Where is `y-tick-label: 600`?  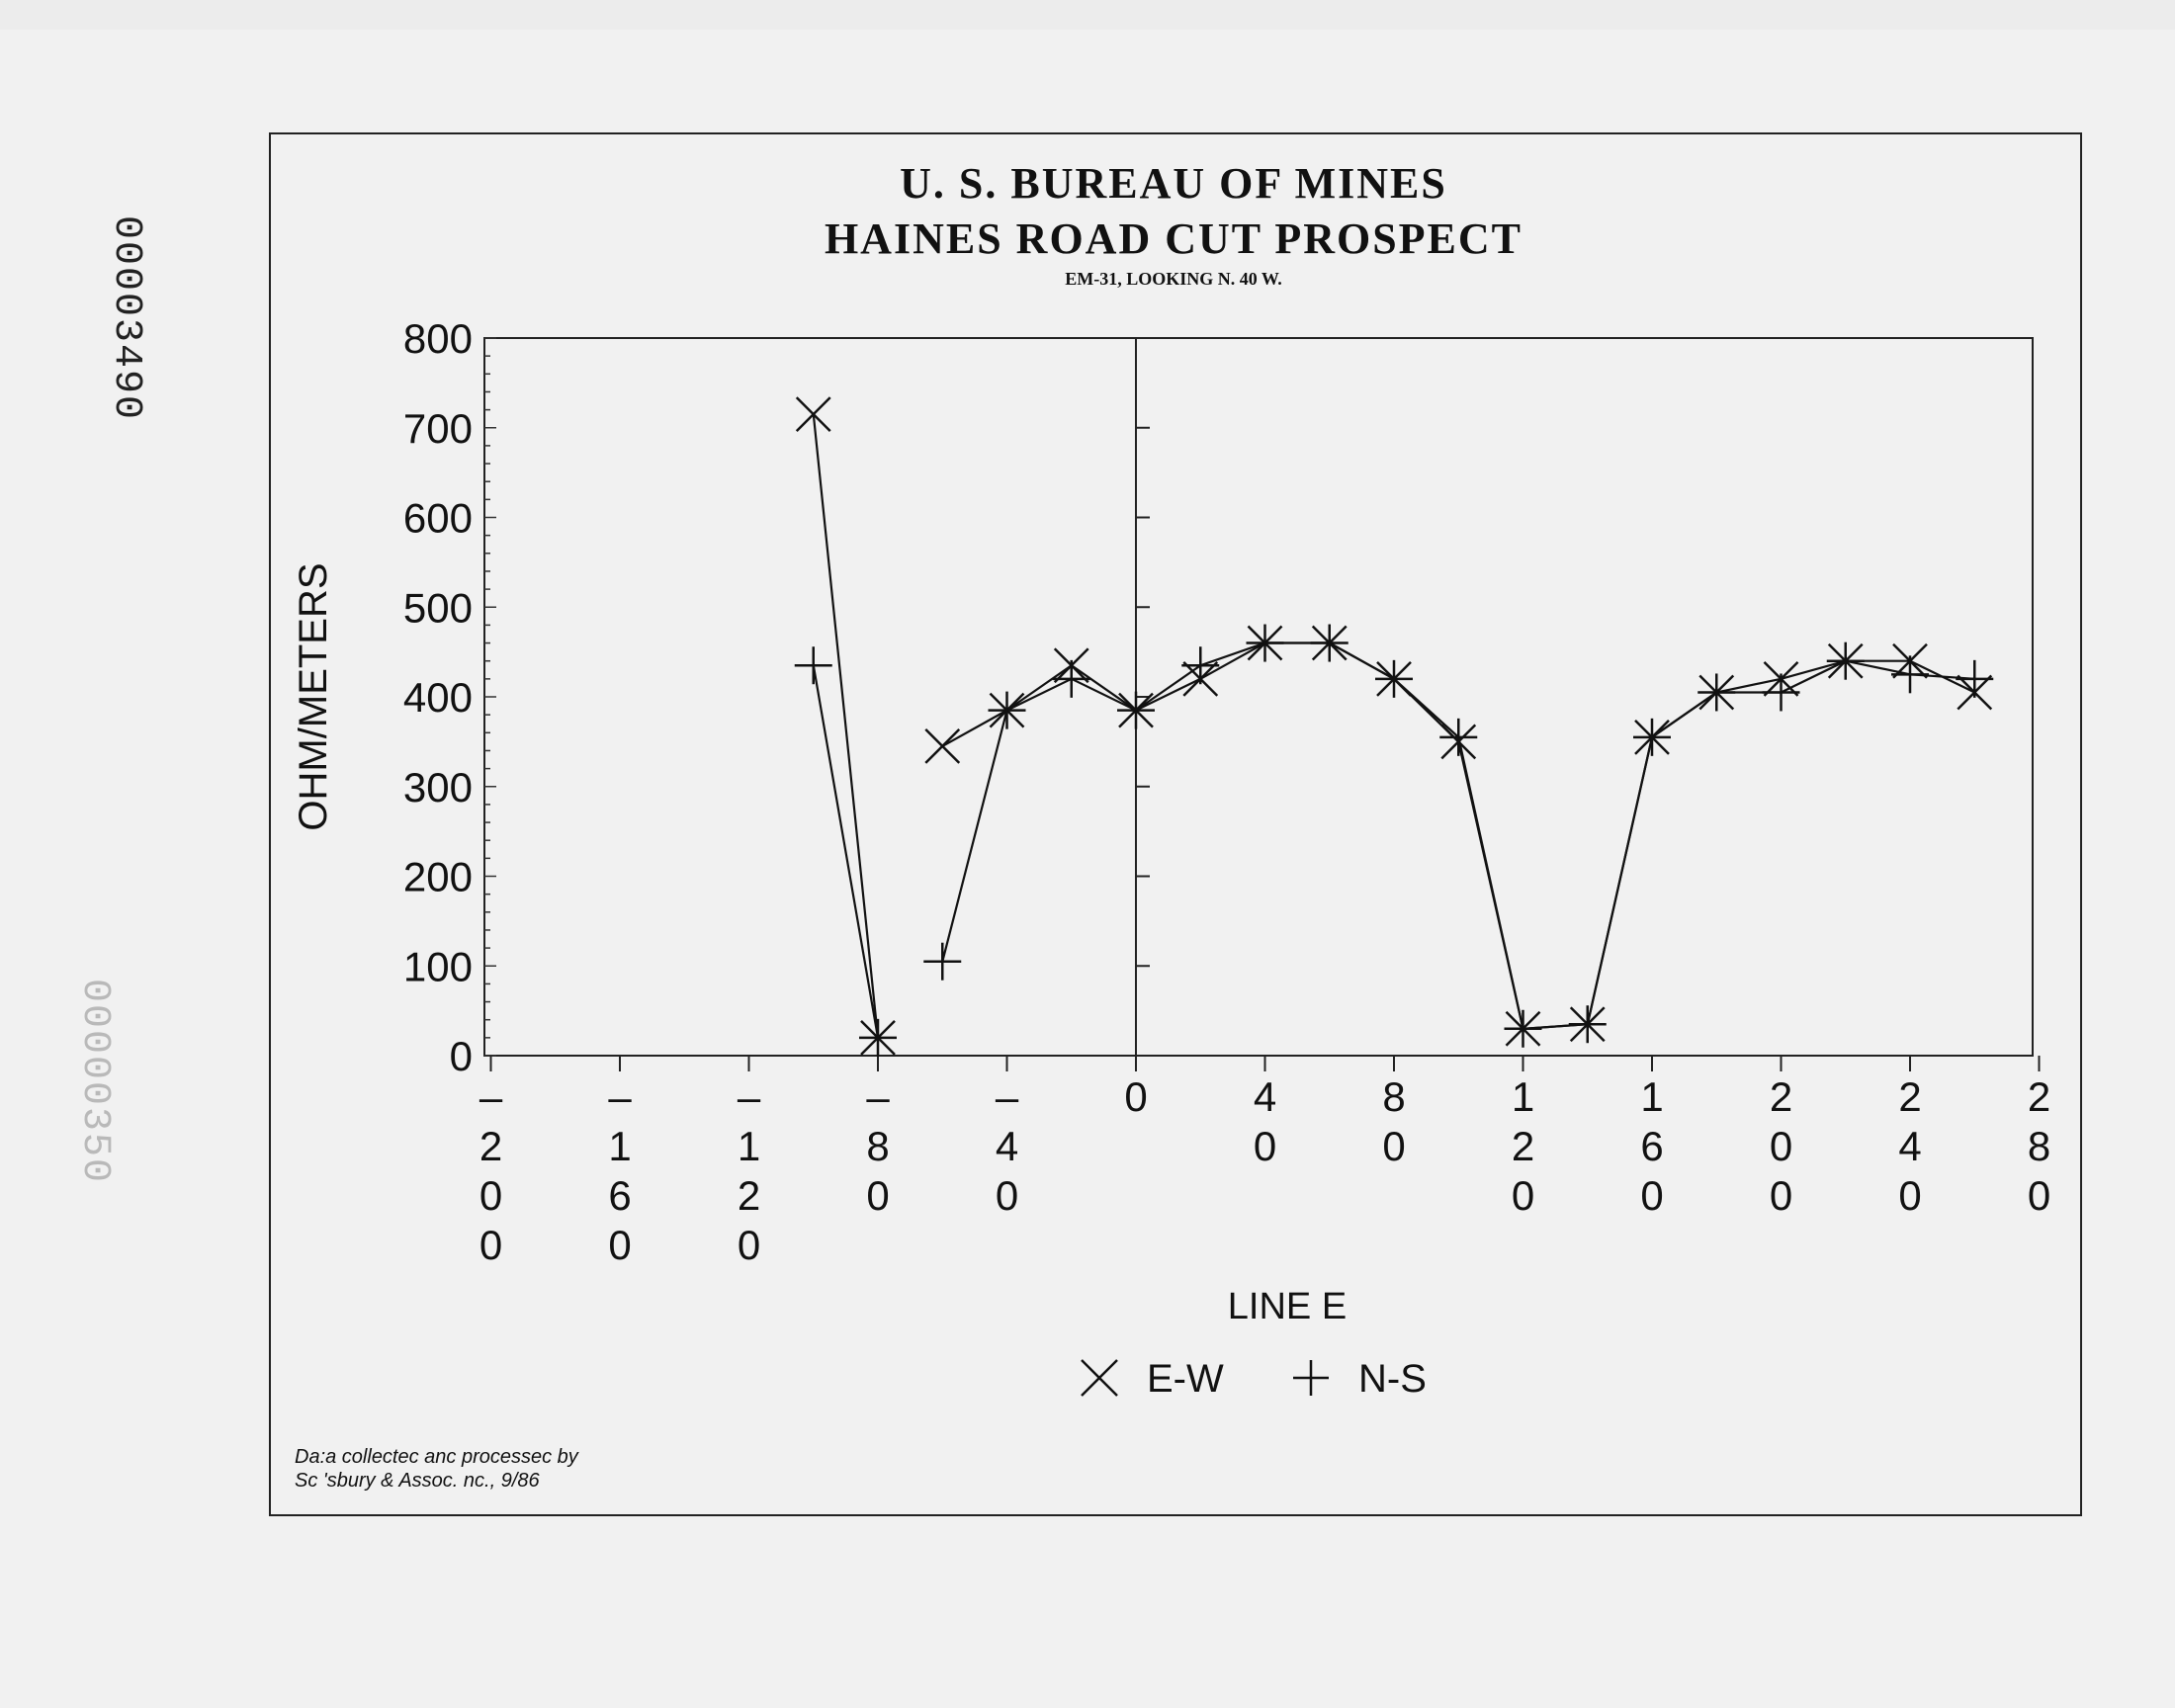
y-tick-label: 600 is located at coordinates (438, 518).